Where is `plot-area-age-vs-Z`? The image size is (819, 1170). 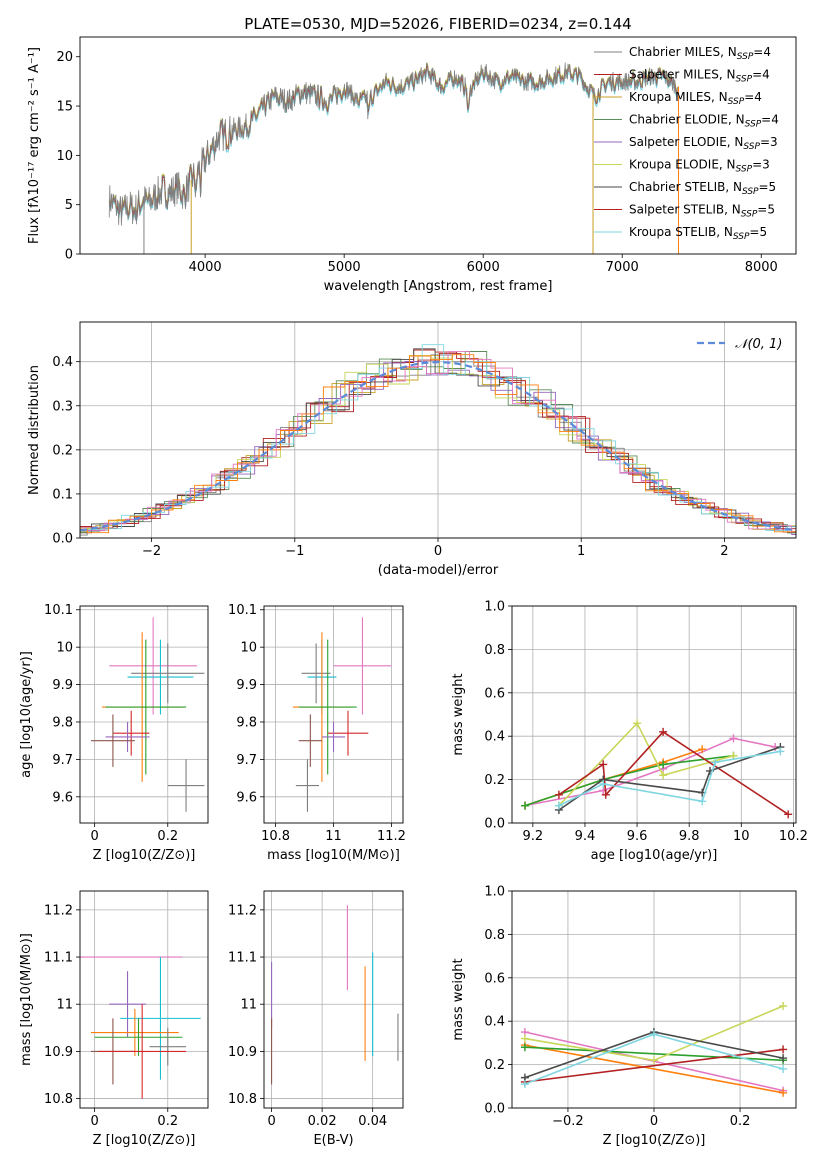 plot-area-age-vs-Z is located at coordinates (147, 714).